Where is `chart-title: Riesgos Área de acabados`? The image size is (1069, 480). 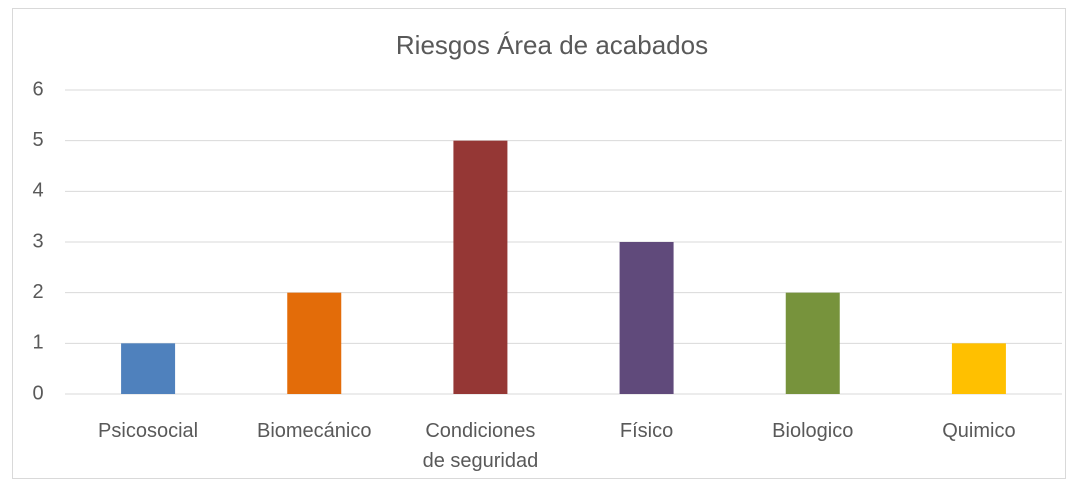
chart-title: Riesgos Área de acabados is located at coordinates (552, 45).